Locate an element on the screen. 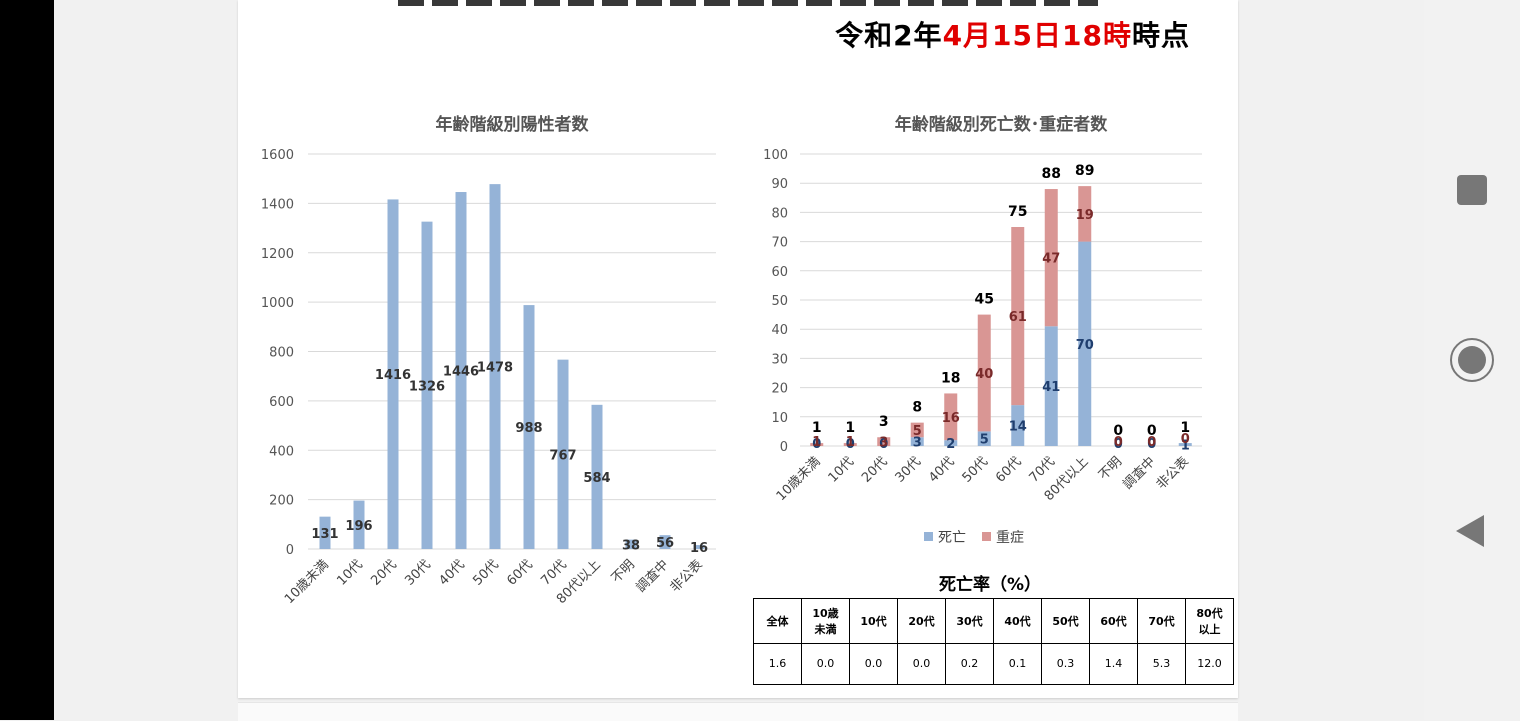 This screenshot has height=721, width=1520. y-tick-label: 60 is located at coordinates (779, 272).